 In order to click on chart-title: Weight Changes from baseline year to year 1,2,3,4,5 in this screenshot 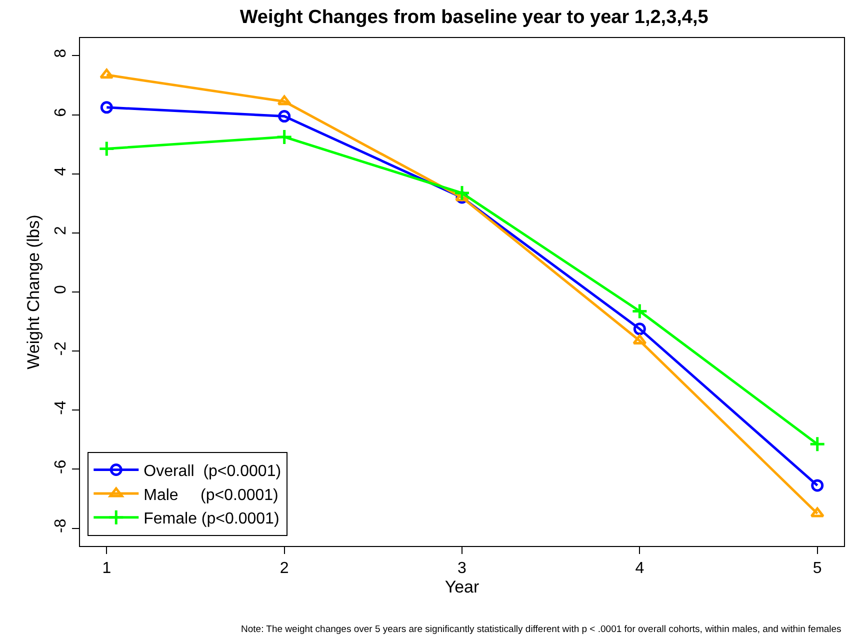, I will do `click(474, 17)`.